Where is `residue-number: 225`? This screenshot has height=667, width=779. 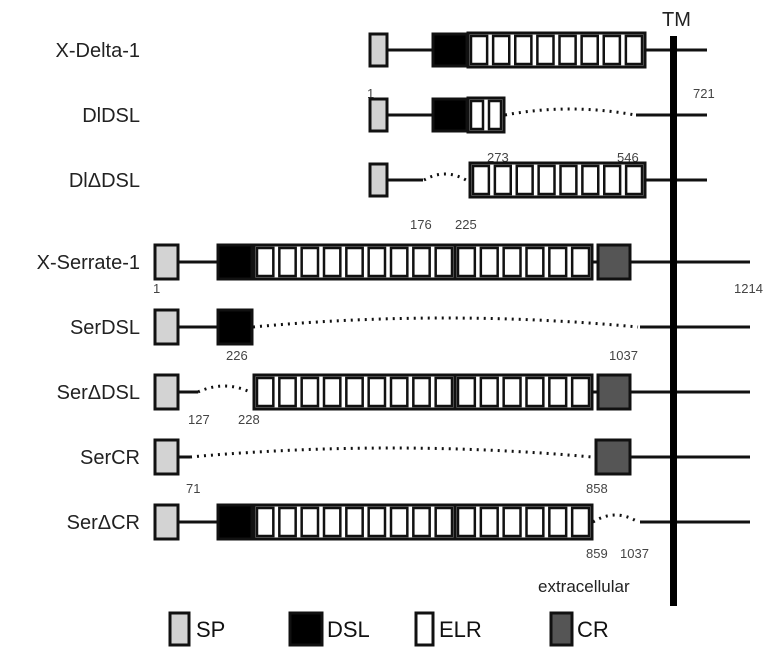 residue-number: 225 is located at coordinates (466, 224).